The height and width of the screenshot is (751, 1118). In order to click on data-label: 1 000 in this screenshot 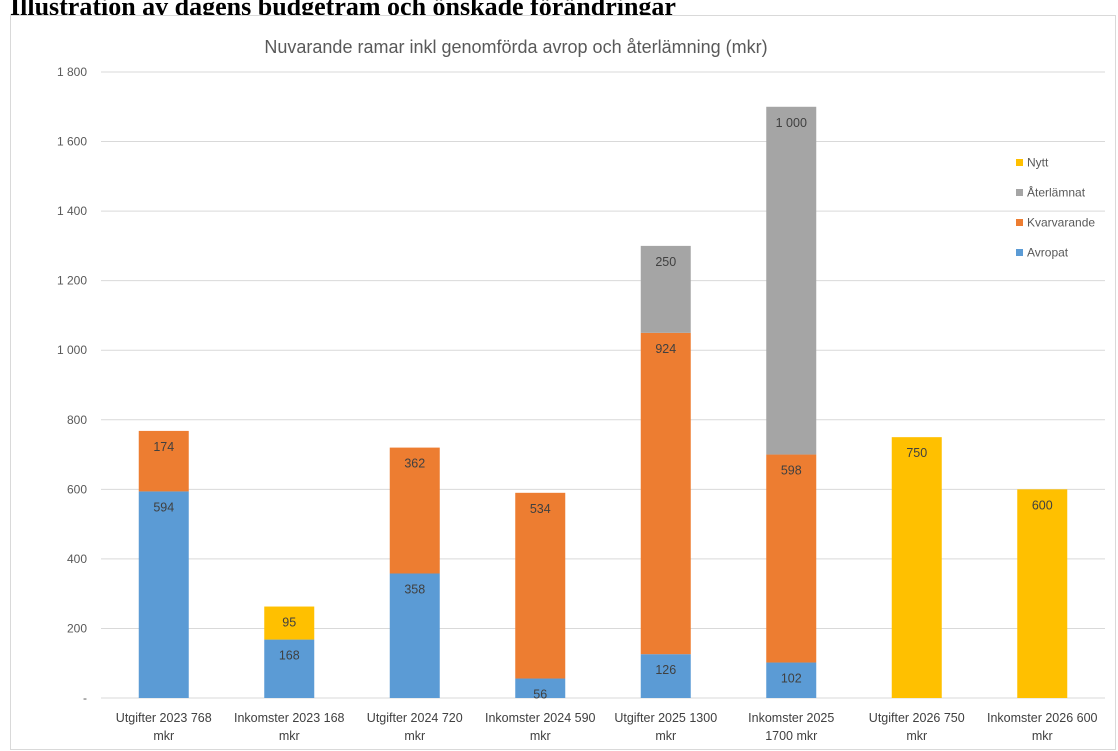, I will do `click(791, 123)`.